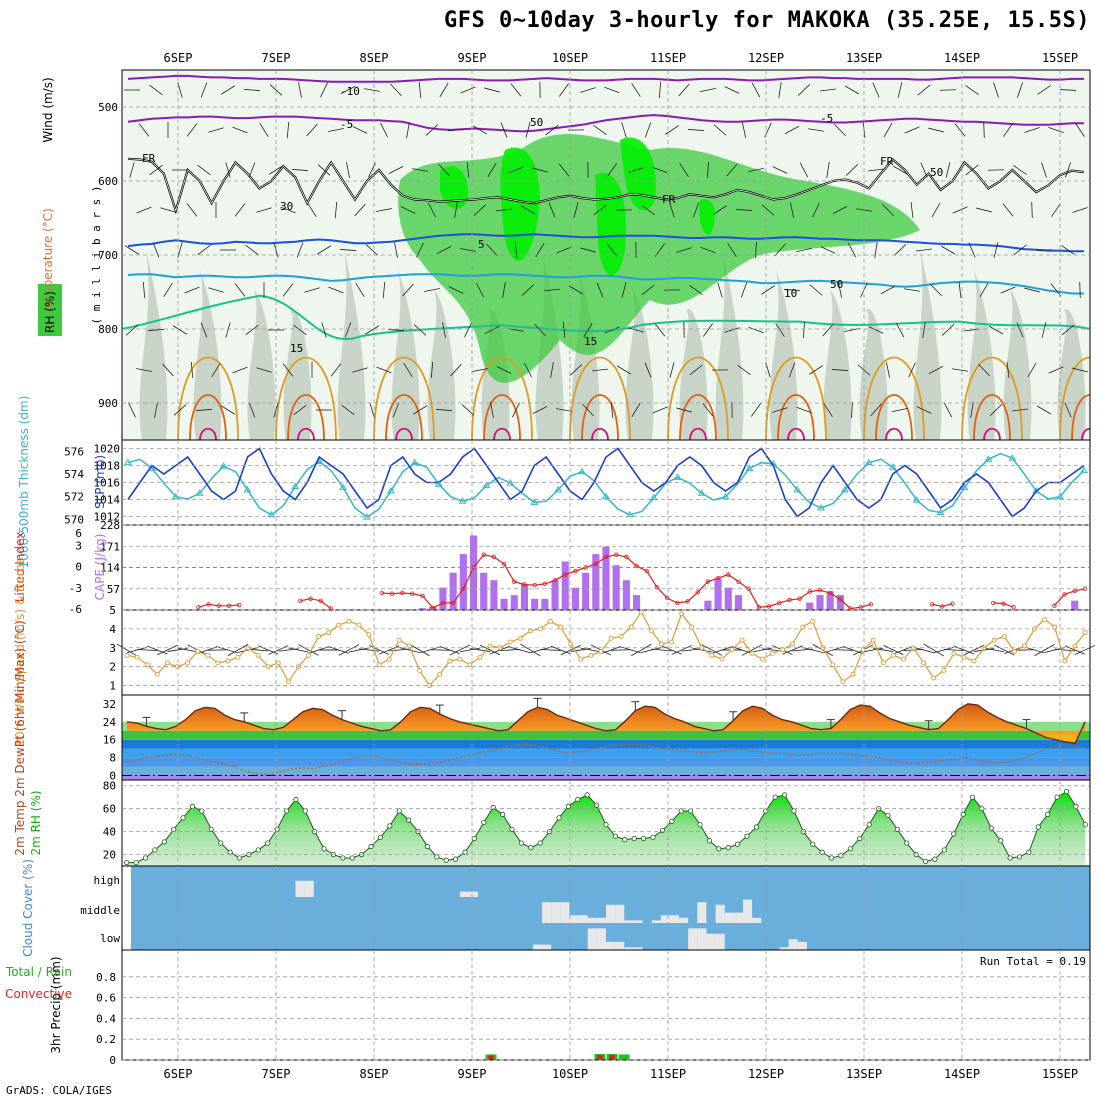  Describe the element at coordinates (606, 759) in the screenshot. I see `dewpoint-line` at that location.